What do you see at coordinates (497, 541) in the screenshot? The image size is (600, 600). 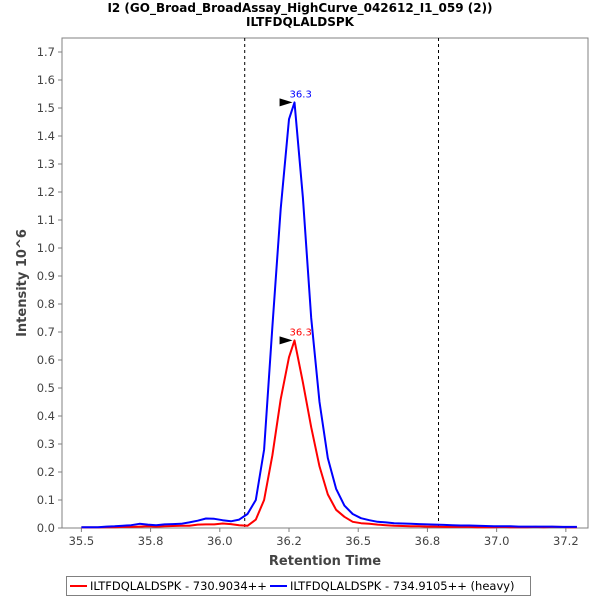 I see `x-tick-label: 37.0` at bounding box center [497, 541].